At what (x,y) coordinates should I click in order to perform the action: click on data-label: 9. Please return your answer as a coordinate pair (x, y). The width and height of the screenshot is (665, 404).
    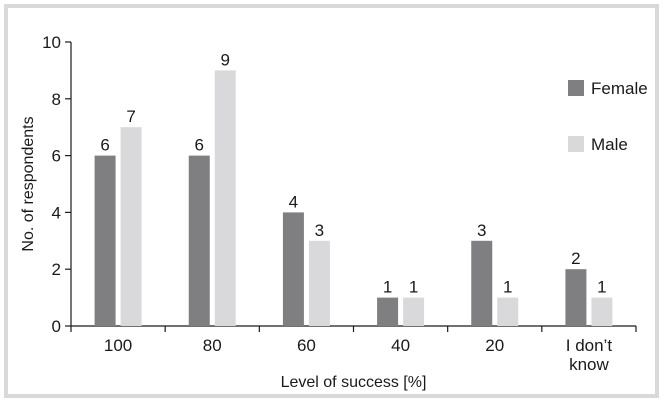
    Looking at the image, I should click on (225, 59).